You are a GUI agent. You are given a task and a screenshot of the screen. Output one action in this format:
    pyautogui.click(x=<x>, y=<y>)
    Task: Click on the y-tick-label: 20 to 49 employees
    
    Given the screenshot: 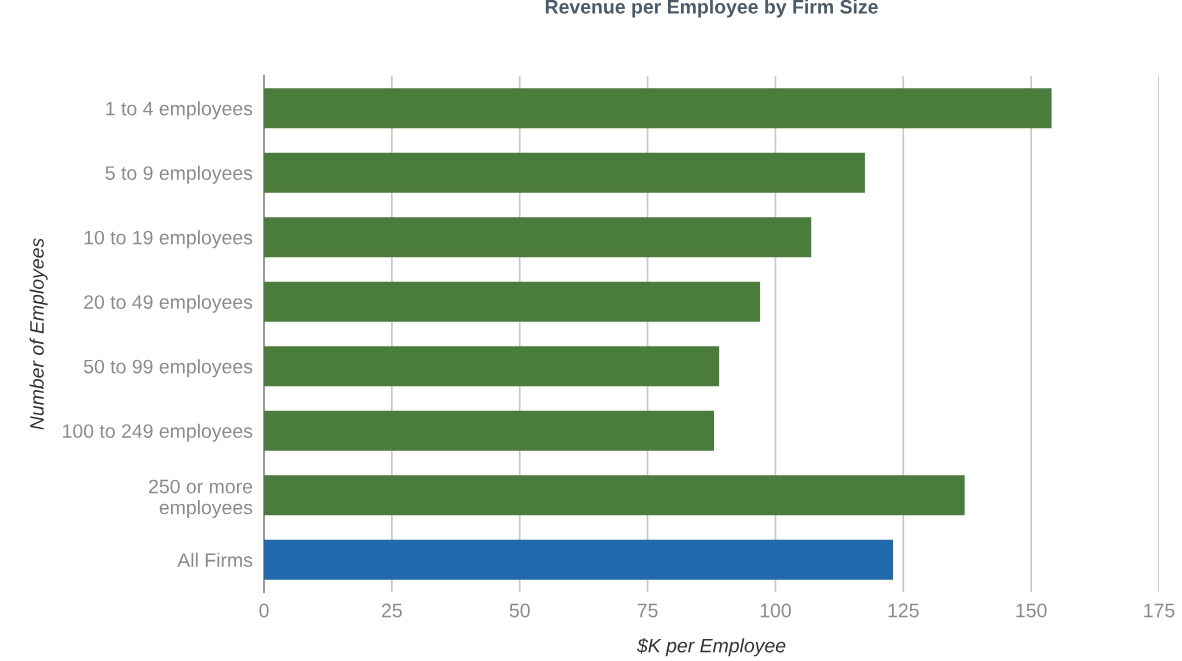 What is the action you would take?
    pyautogui.click(x=168, y=303)
    